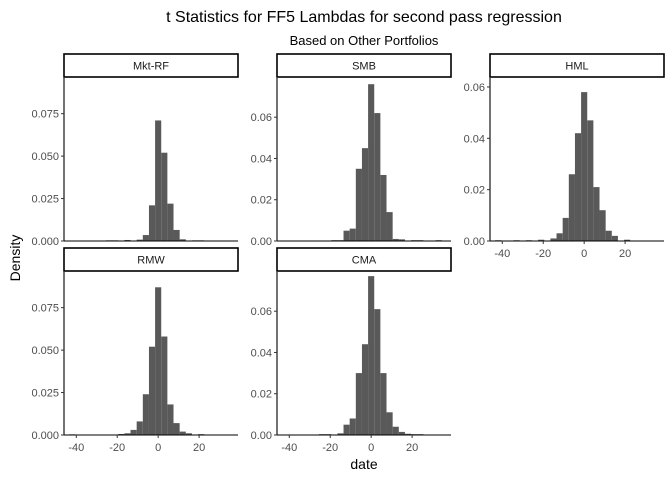  Describe the element at coordinates (135, 350) in the screenshot. I see `panel-rmw: RMW 0.000 0.025 0.050 0.075 -40 -20 0 20` at that location.